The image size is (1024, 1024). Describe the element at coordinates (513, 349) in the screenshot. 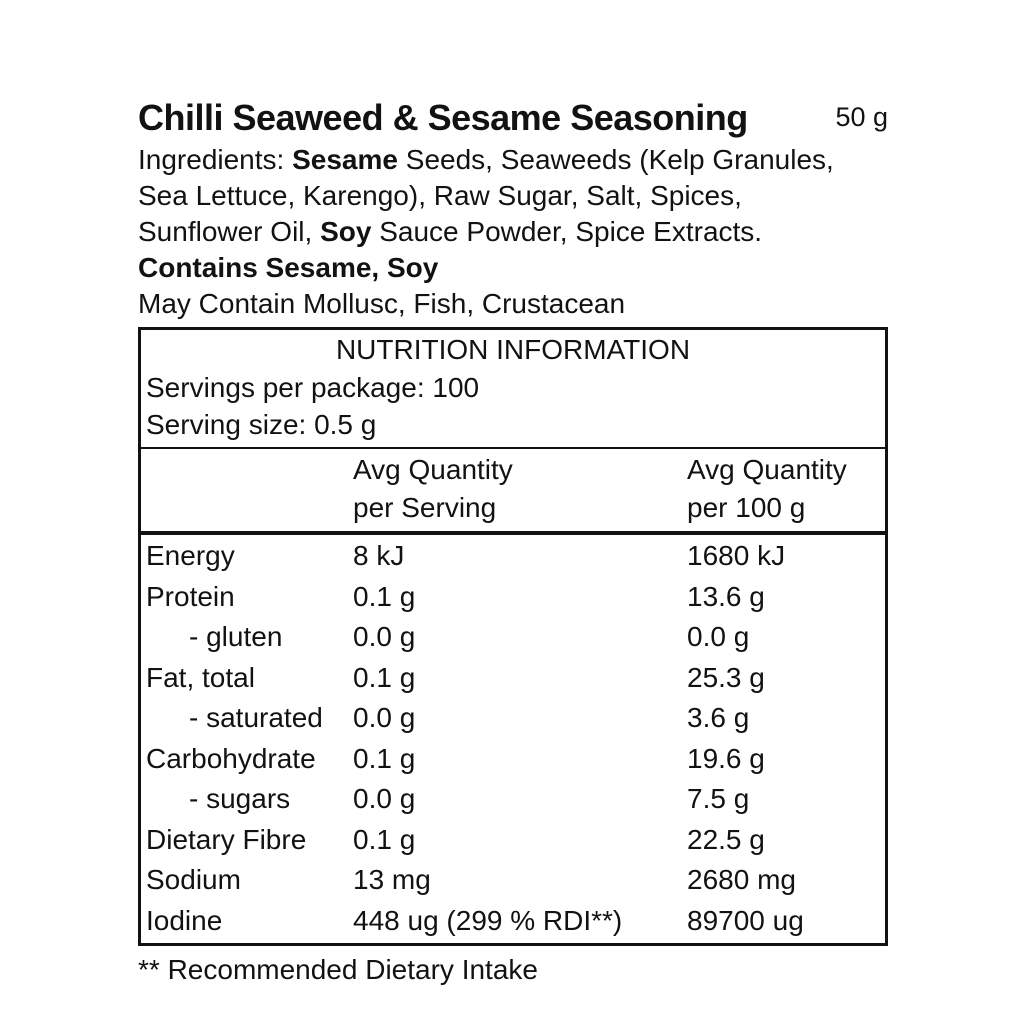

I see `nutrition-table-title: NUTRITION INFORMATION` at that location.